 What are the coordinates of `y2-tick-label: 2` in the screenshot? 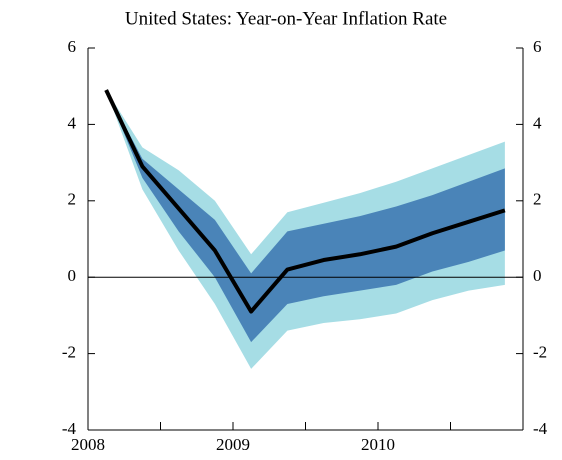 It's located at (537, 199).